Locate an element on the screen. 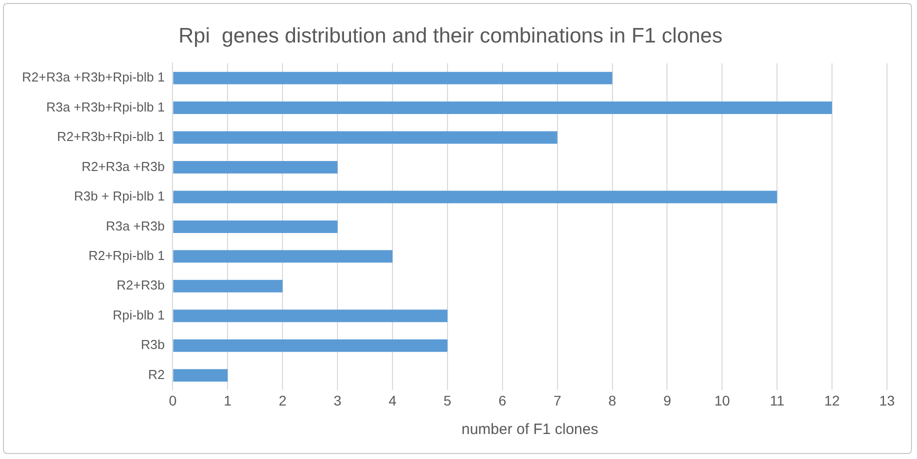 The image size is (917, 459). x-axis-title: number of F1 clones is located at coordinates (529, 429).